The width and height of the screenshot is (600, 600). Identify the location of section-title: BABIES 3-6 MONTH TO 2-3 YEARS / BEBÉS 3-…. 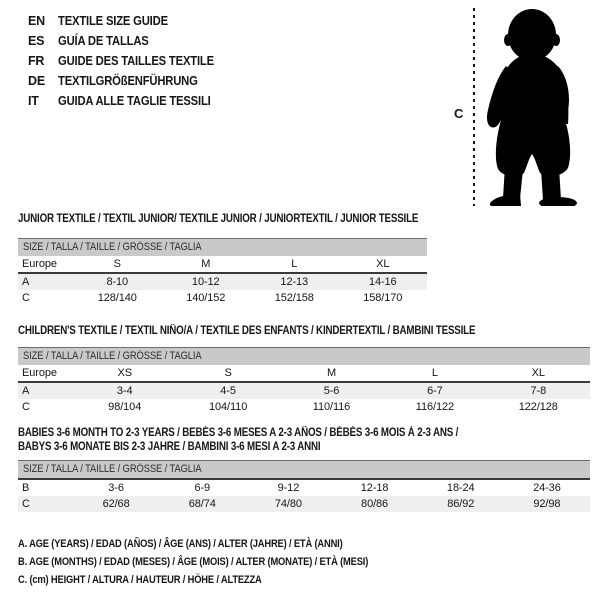
(304, 433).